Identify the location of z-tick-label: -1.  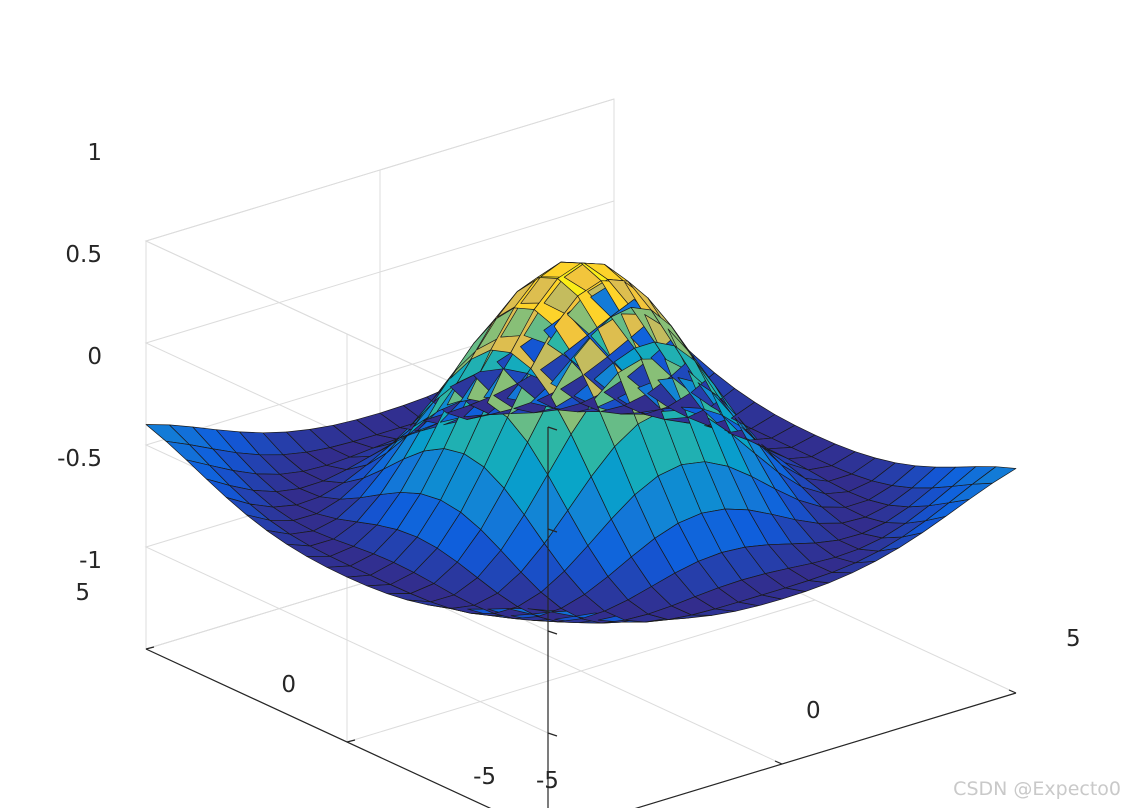
(90, 561).